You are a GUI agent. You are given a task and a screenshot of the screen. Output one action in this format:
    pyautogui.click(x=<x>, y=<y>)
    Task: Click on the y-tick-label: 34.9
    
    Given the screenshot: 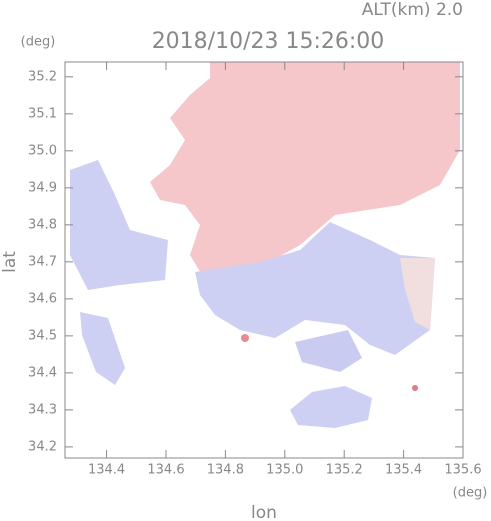 What is the action you would take?
    pyautogui.click(x=42, y=187)
    